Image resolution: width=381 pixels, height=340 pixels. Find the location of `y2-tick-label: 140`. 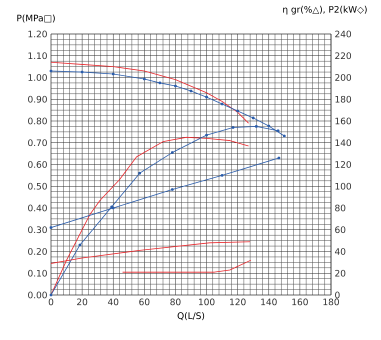

y2-tick-label: 140 is located at coordinates (344, 142).